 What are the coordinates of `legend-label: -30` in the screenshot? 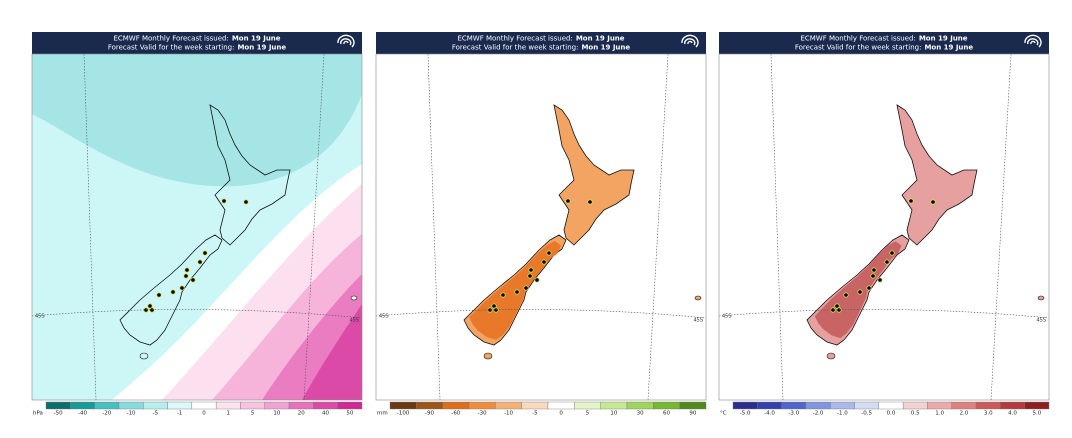 It's located at (482, 414).